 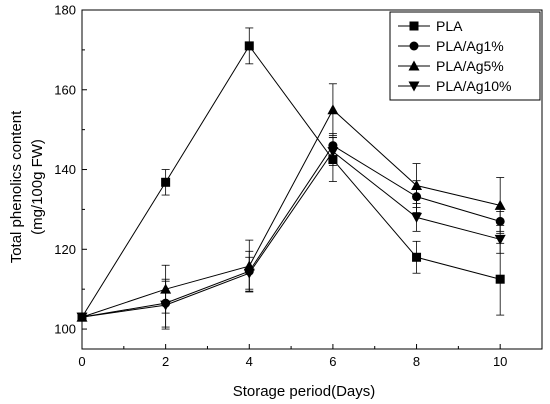 What do you see at coordinates (165, 361) in the screenshot?
I see `x-tick-label: 2` at bounding box center [165, 361].